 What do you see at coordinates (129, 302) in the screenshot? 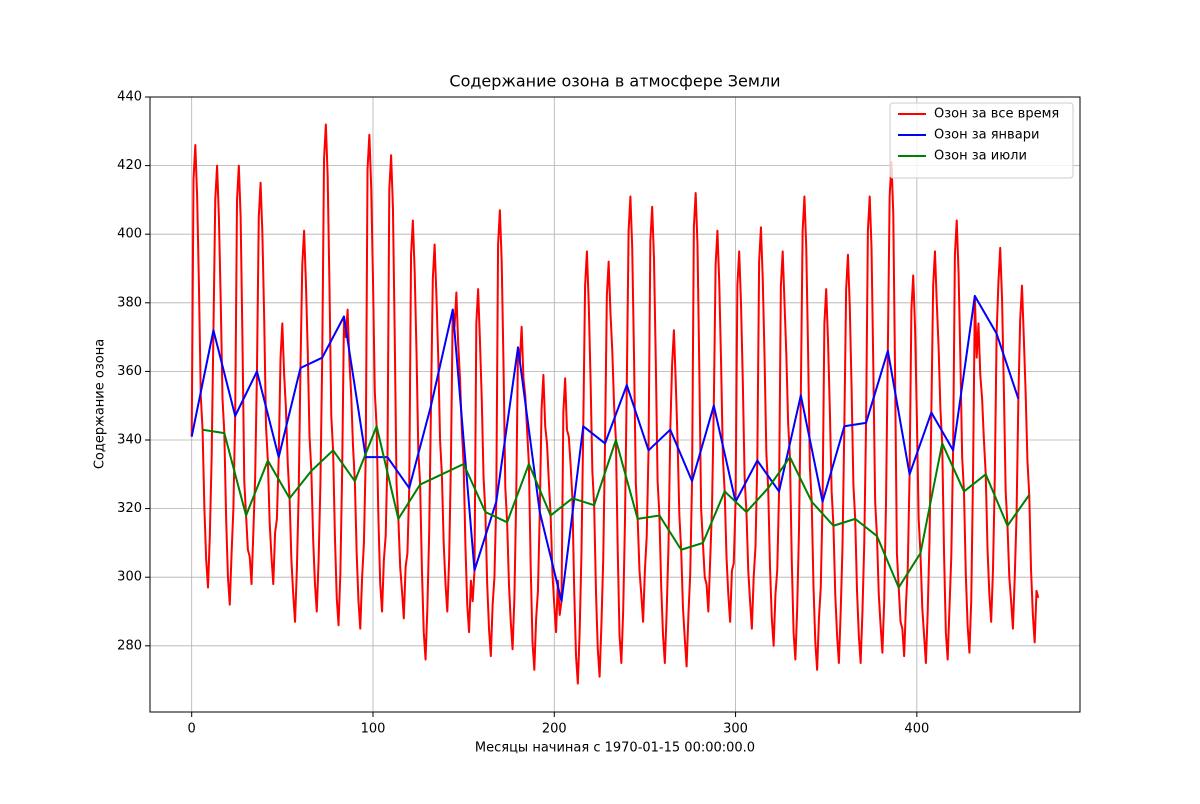
I see `y-tick-label: 380` at bounding box center [129, 302].